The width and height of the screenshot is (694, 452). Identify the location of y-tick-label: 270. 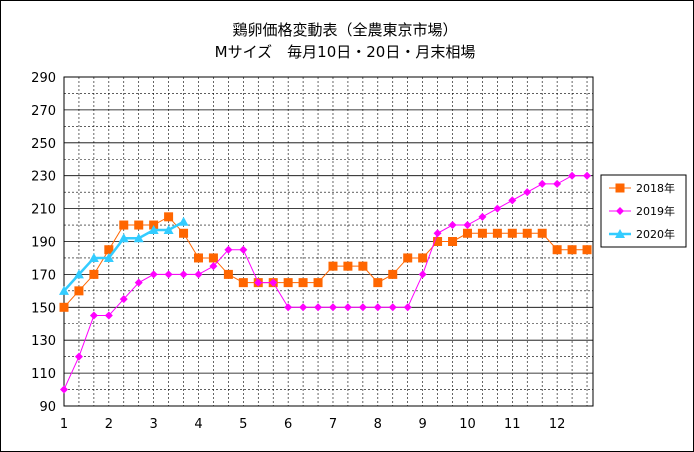
(43, 111).